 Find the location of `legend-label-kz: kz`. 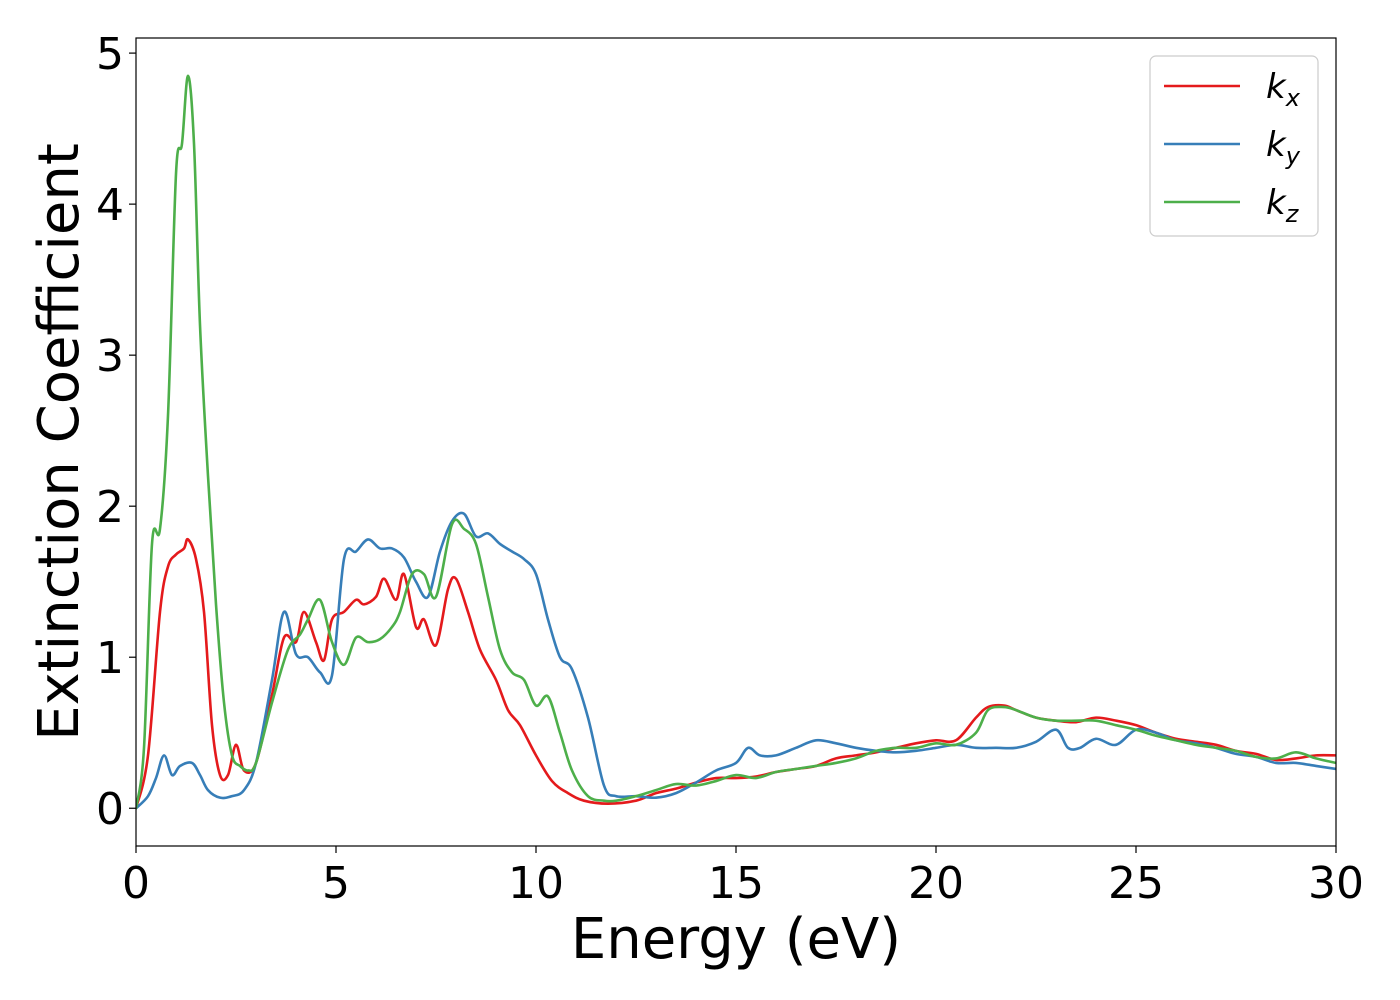

legend-label-kz: kz is located at coordinates (1283, 205).